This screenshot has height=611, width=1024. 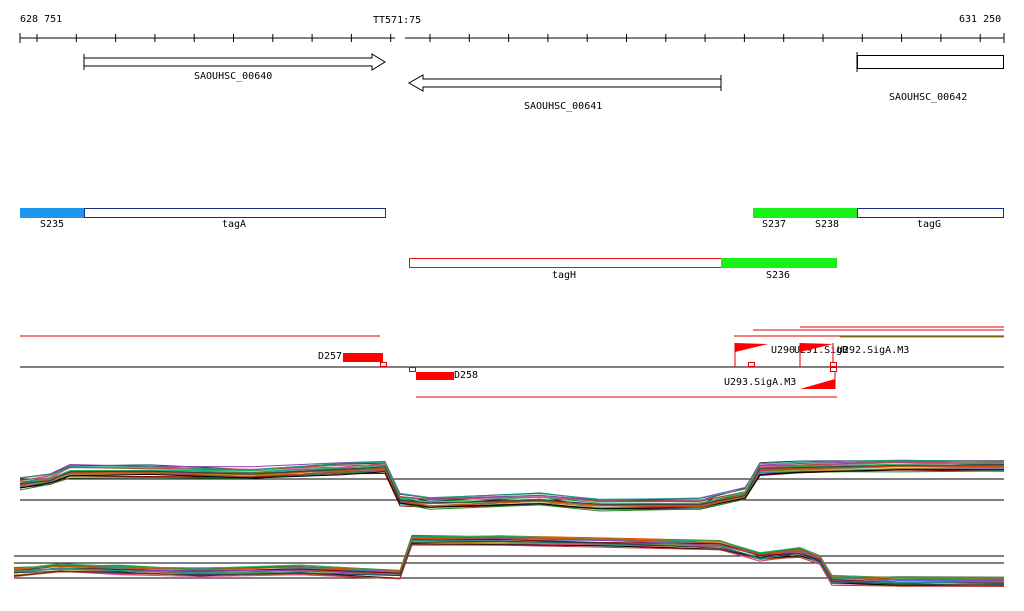 I want to click on annotation-label-u291-overlap: U291.SigB, so click(x=821, y=350).